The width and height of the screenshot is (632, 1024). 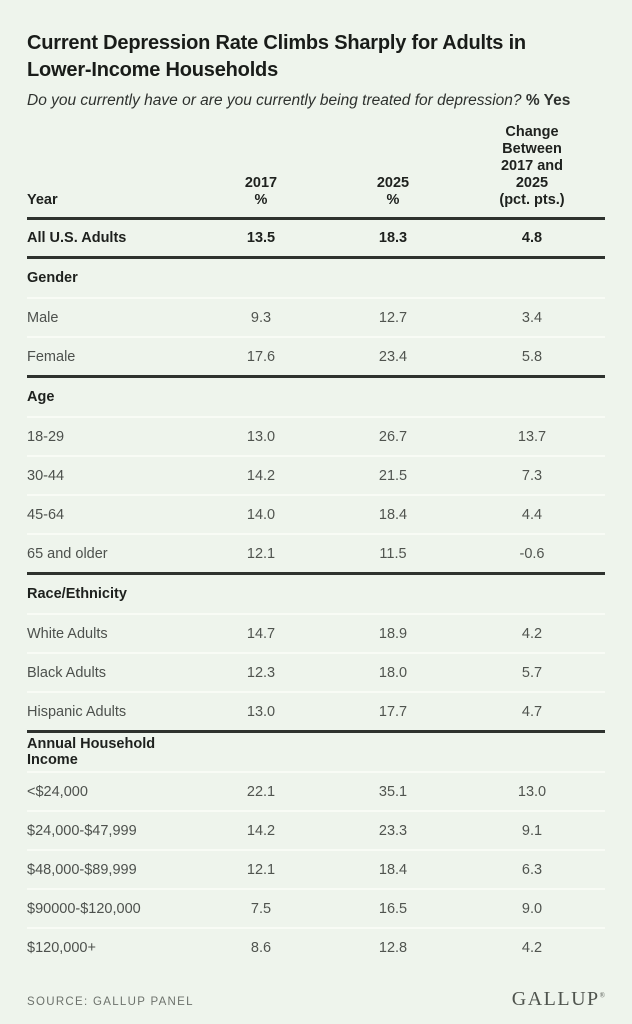 What do you see at coordinates (46, 475) in the screenshot?
I see `row-label: 30-44` at bounding box center [46, 475].